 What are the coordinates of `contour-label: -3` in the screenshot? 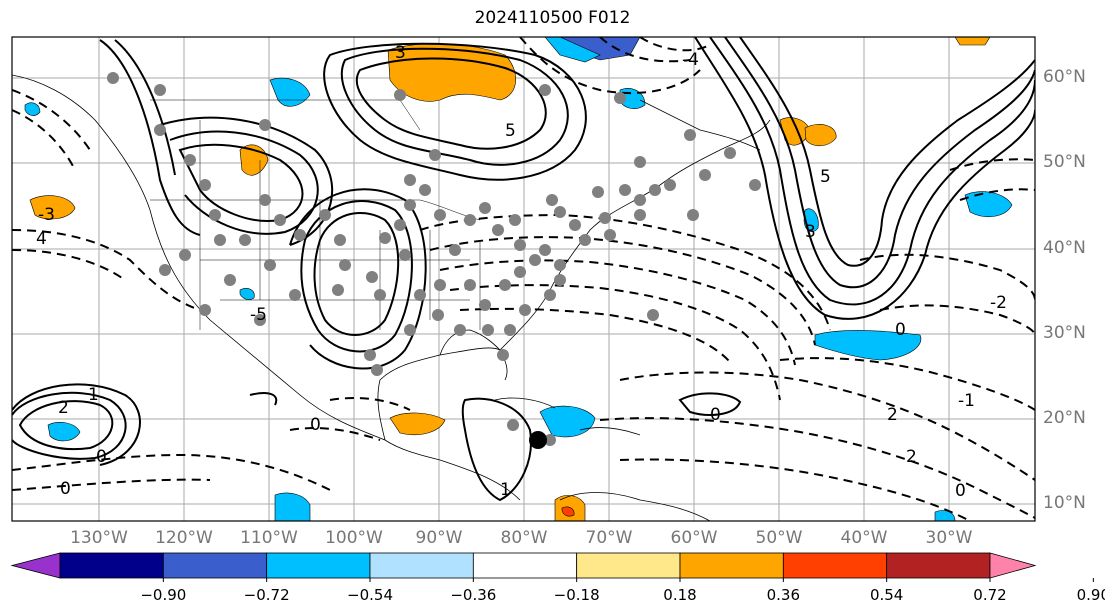 It's located at (46, 215).